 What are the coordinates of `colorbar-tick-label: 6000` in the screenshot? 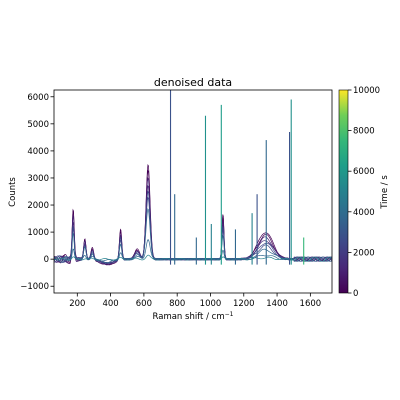 It's located at (364, 172).